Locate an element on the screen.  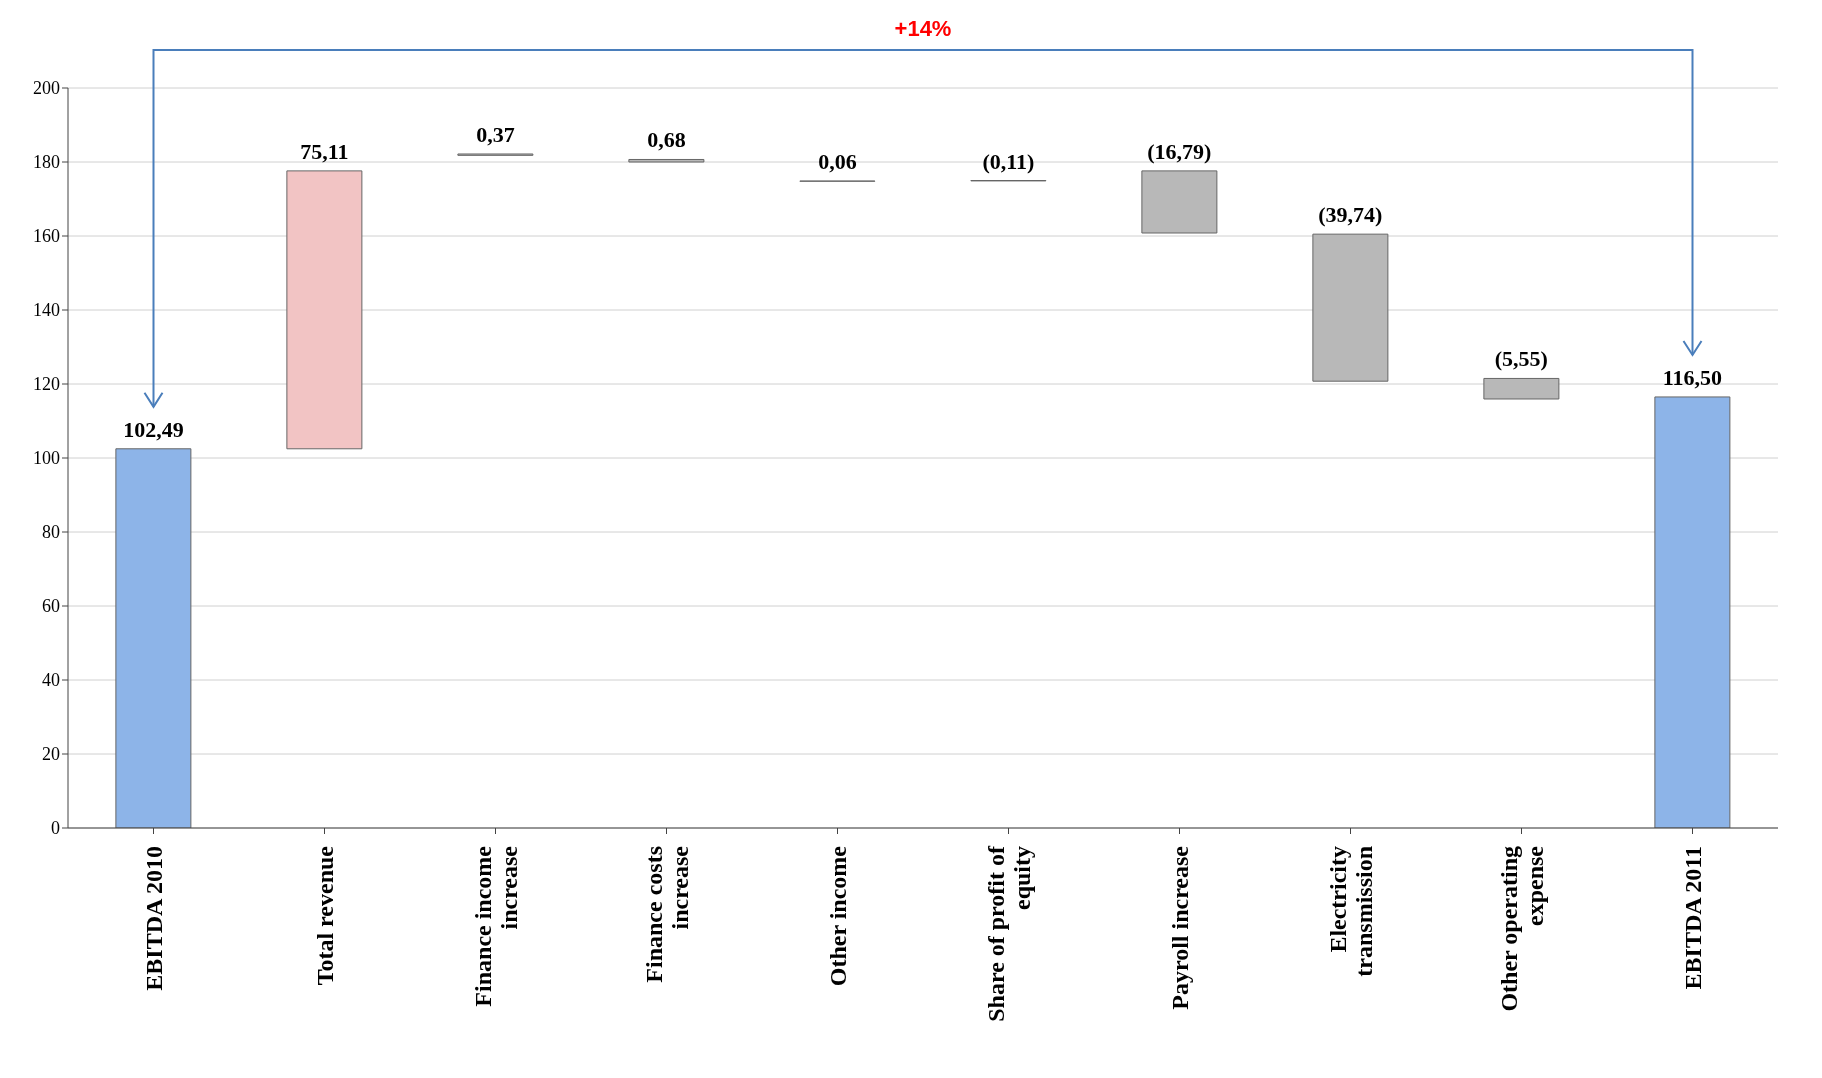
y-tick-label: 0 is located at coordinates (55, 828).